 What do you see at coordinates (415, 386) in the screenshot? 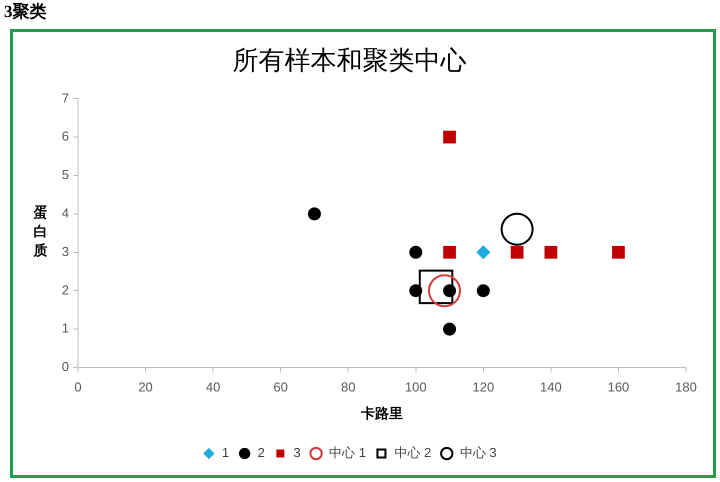
I see `x-tick-label: 100` at bounding box center [415, 386].